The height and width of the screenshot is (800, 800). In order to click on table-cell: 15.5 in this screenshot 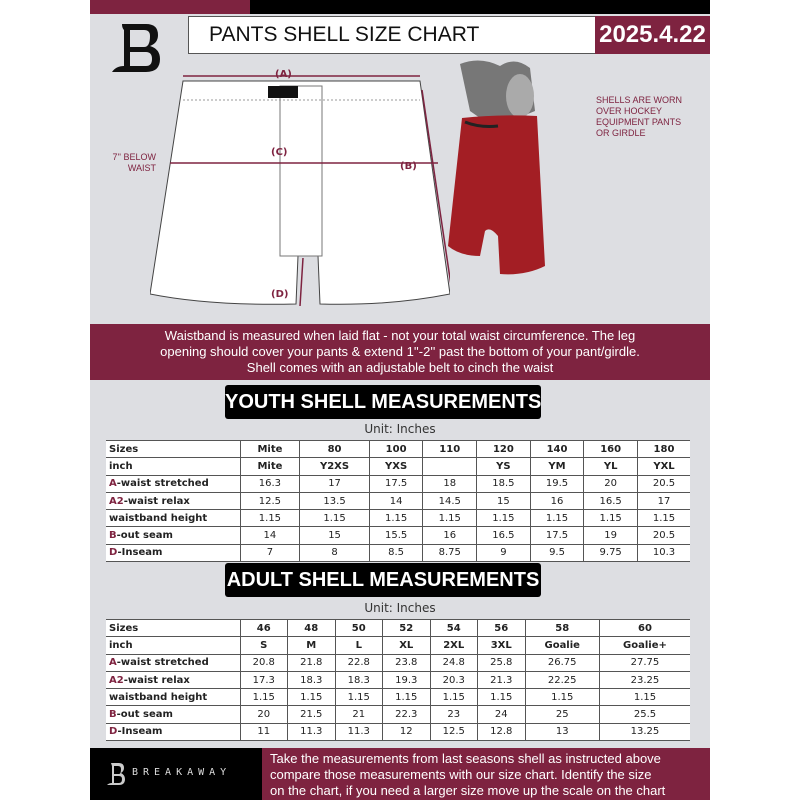, I will do `click(395, 535)`.